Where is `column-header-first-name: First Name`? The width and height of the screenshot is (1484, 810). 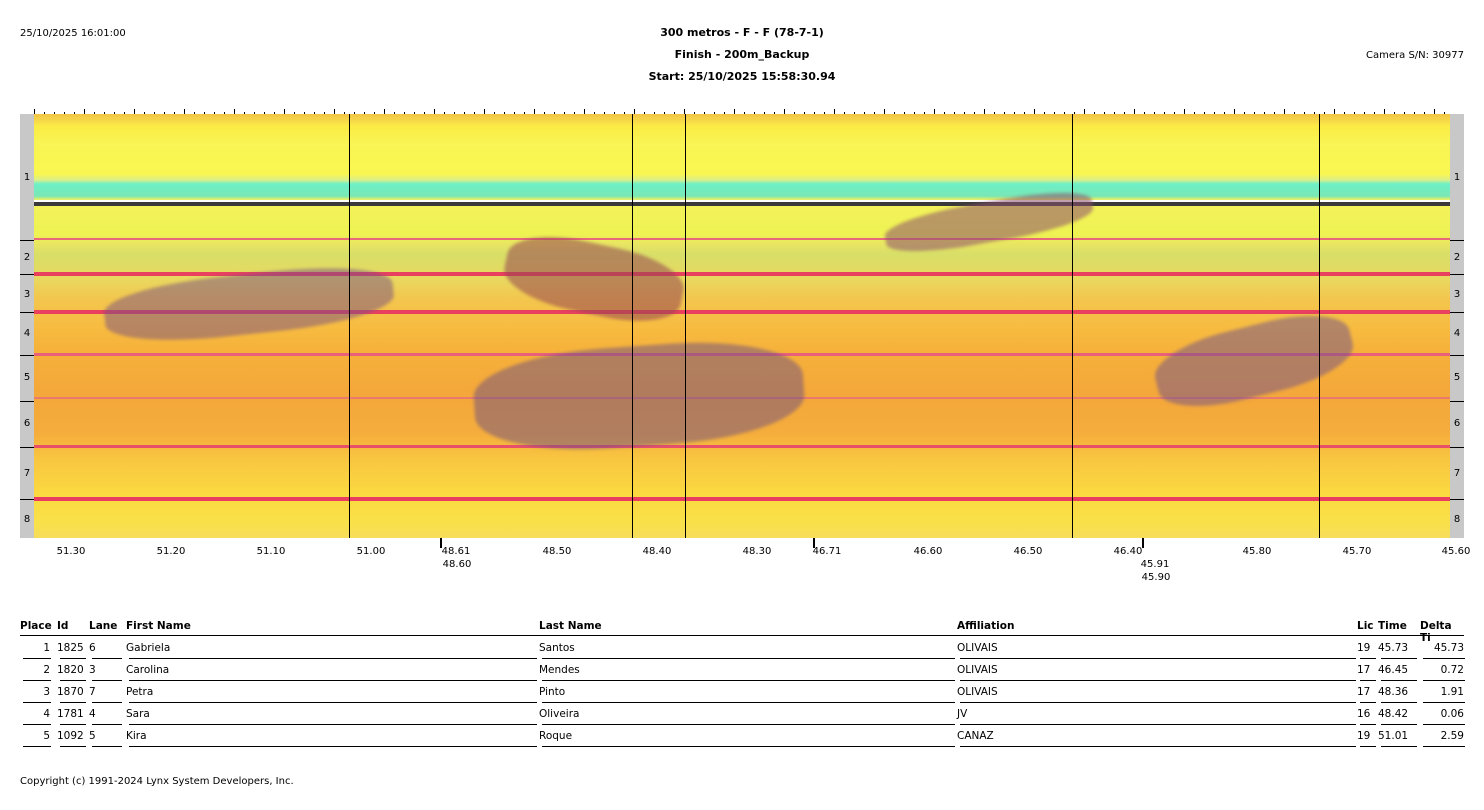
column-header-first-name: First Name is located at coordinates (158, 626).